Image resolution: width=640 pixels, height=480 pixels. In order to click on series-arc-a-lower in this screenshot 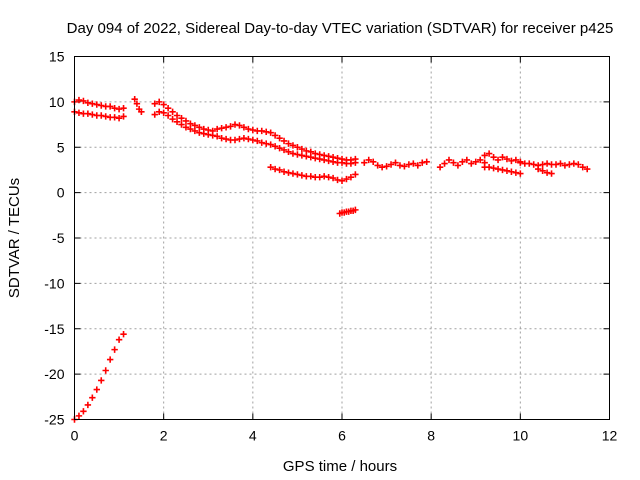, I will do `click(99, 115)`.